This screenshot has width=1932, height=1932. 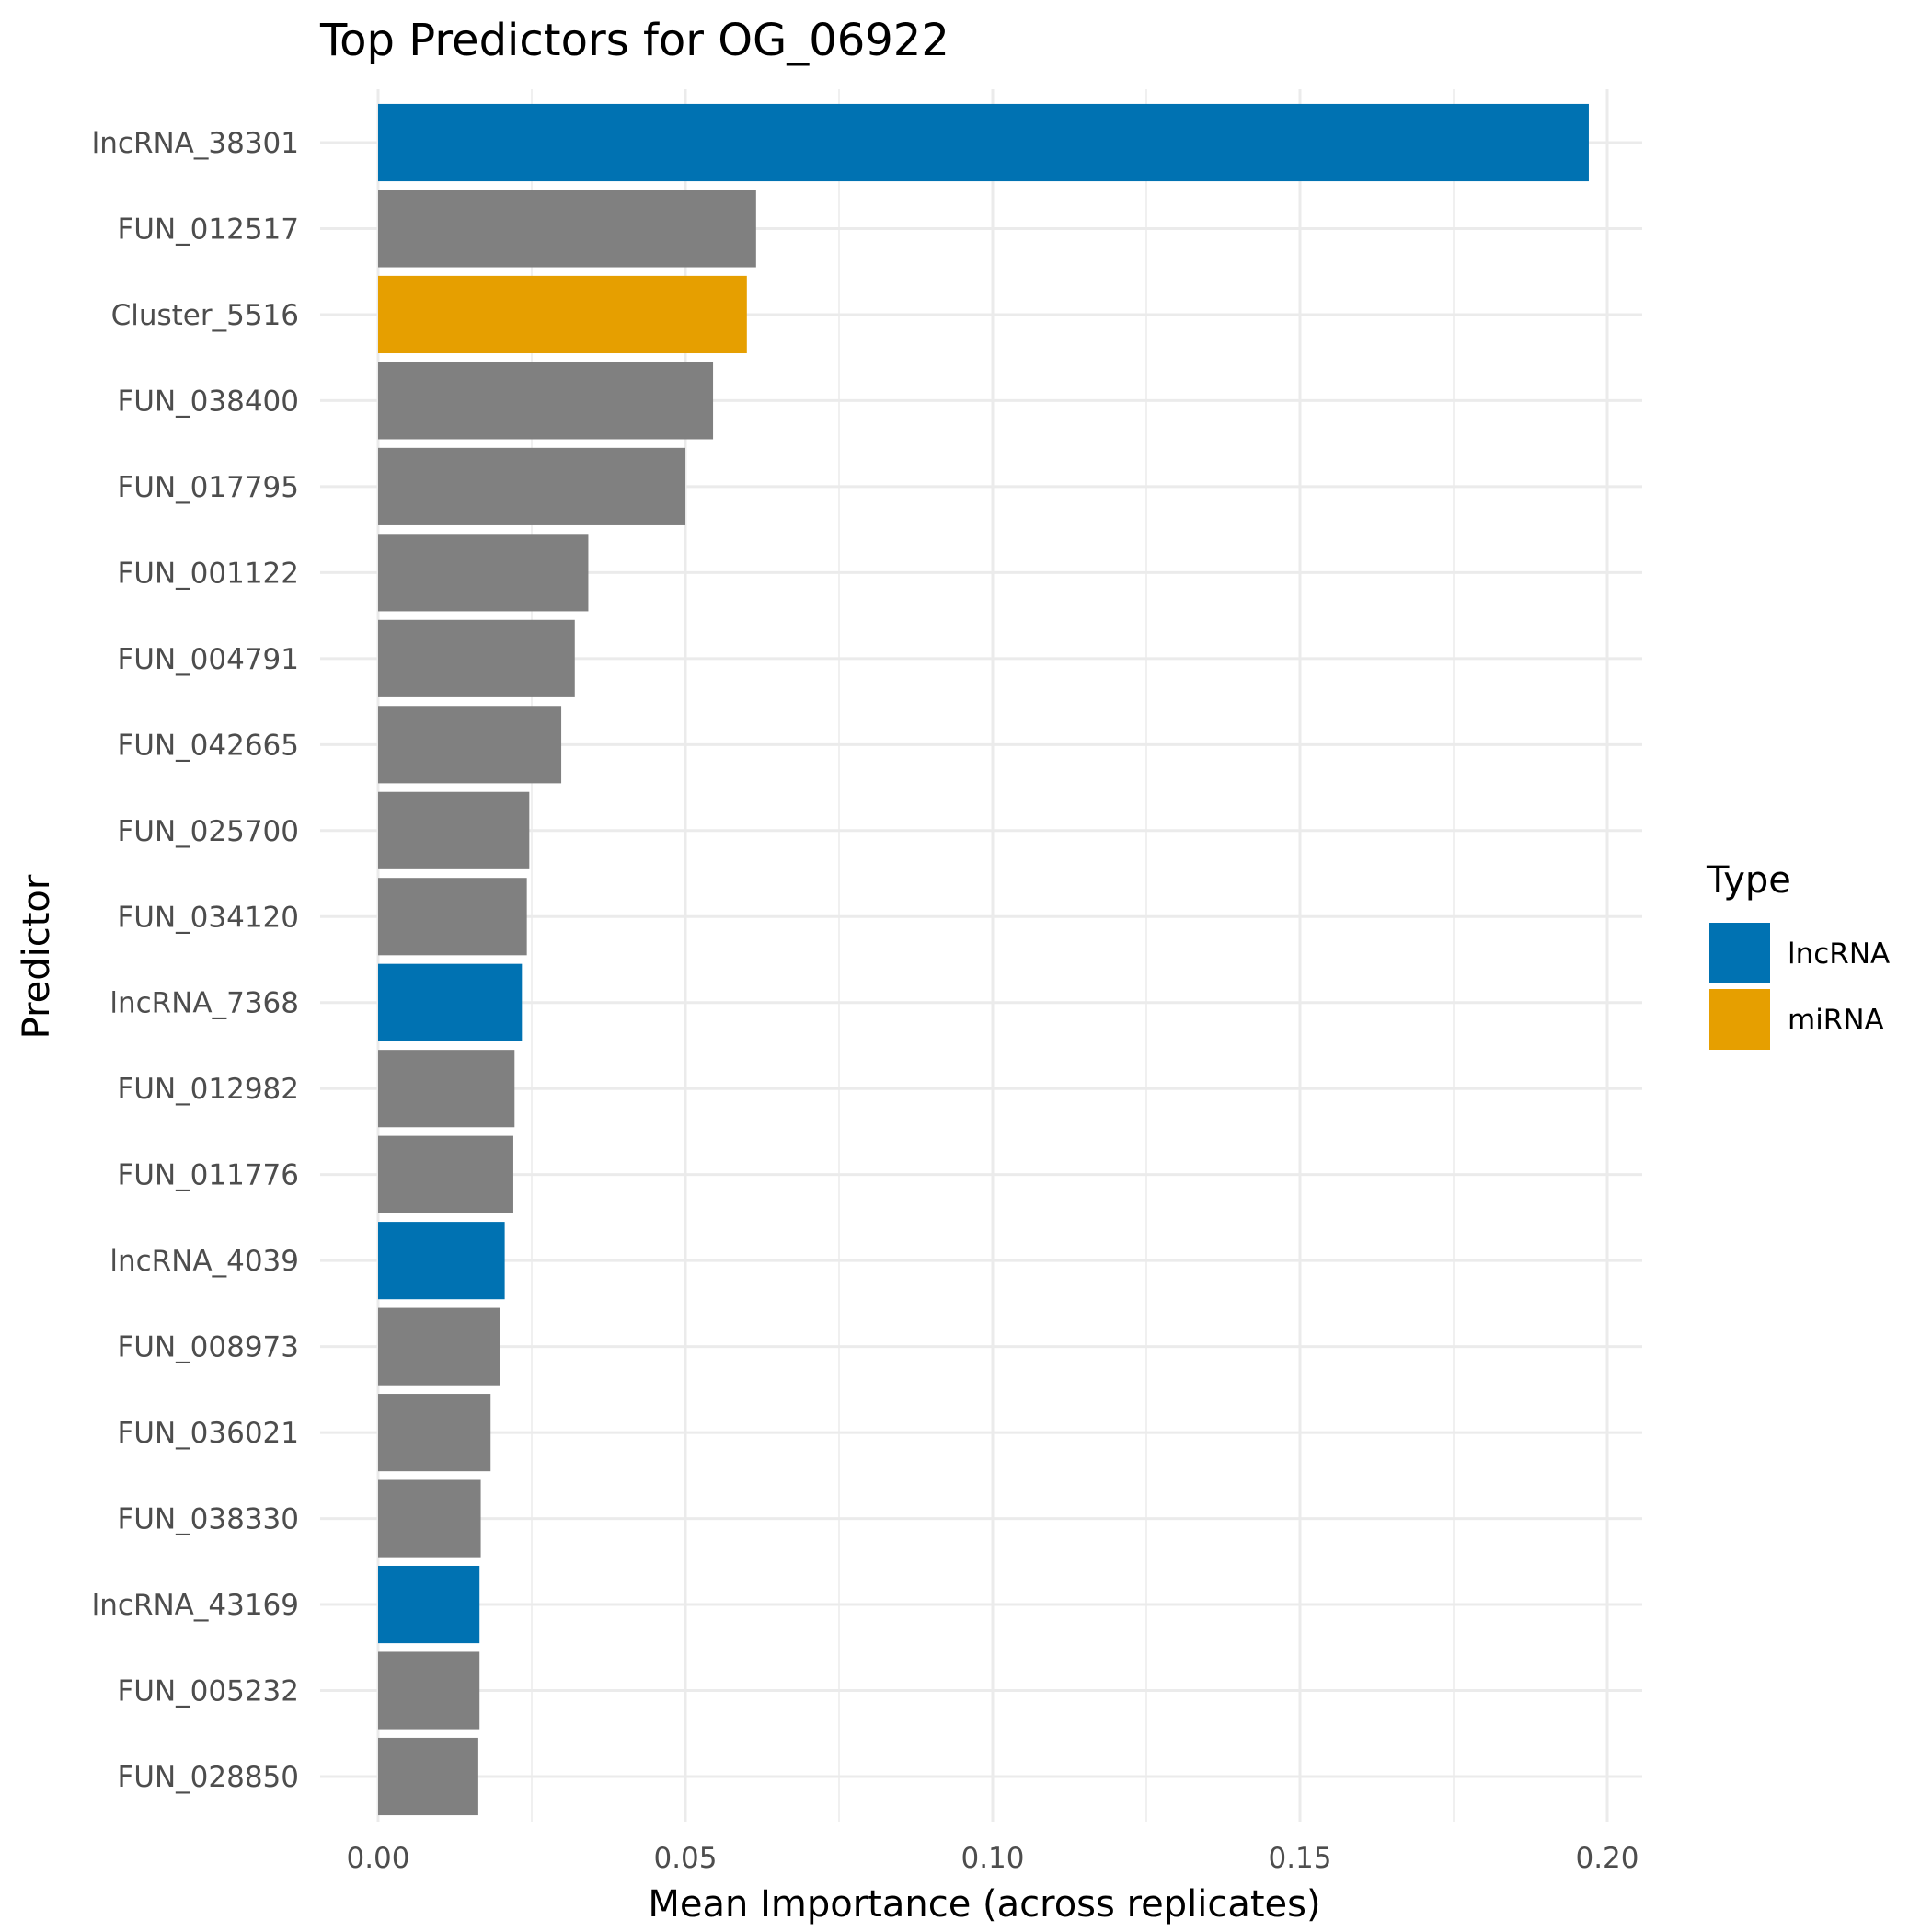 I want to click on legend-label: miRNA, so click(x=1836, y=1020).